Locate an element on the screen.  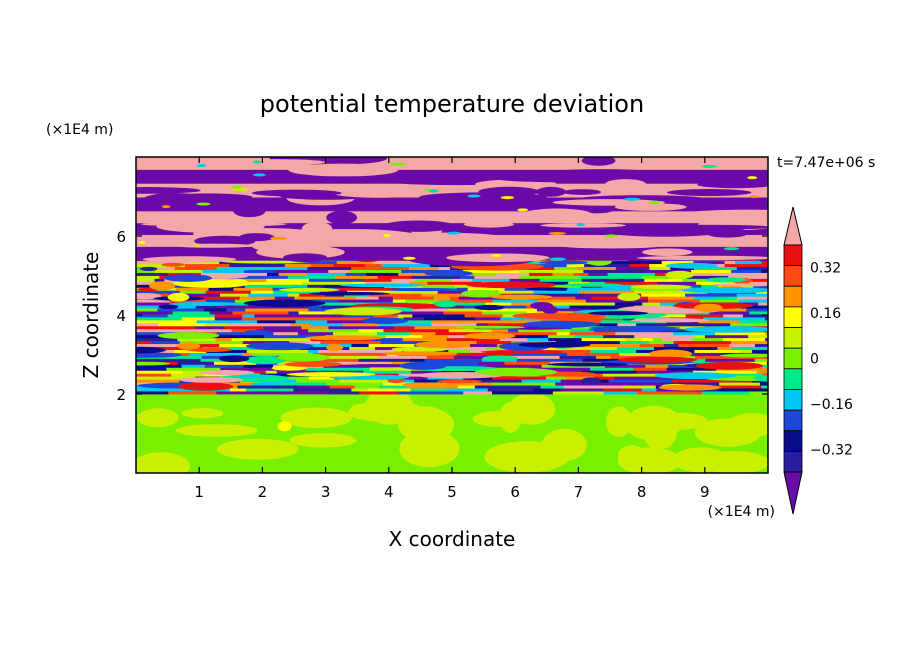
y-unit-label: (×1E4 m) is located at coordinates (79, 130).